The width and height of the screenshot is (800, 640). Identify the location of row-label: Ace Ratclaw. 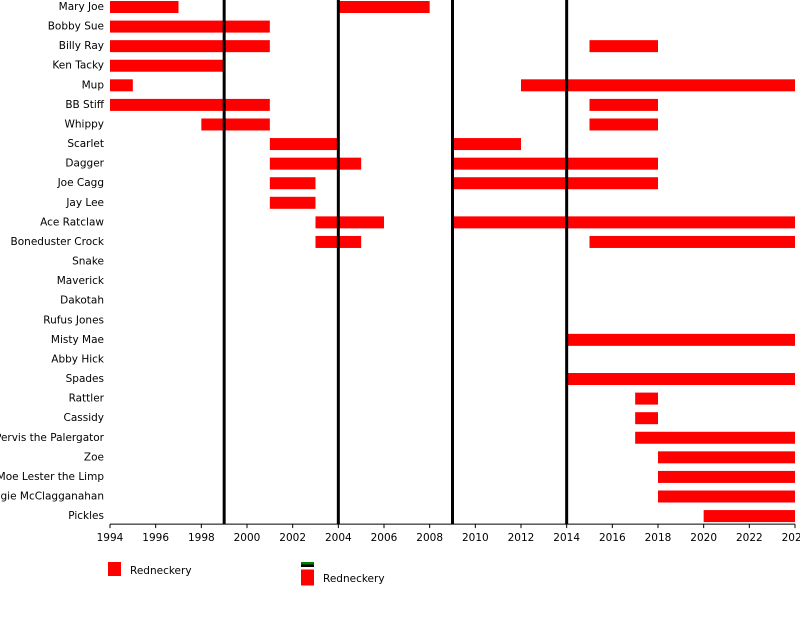
(72, 222).